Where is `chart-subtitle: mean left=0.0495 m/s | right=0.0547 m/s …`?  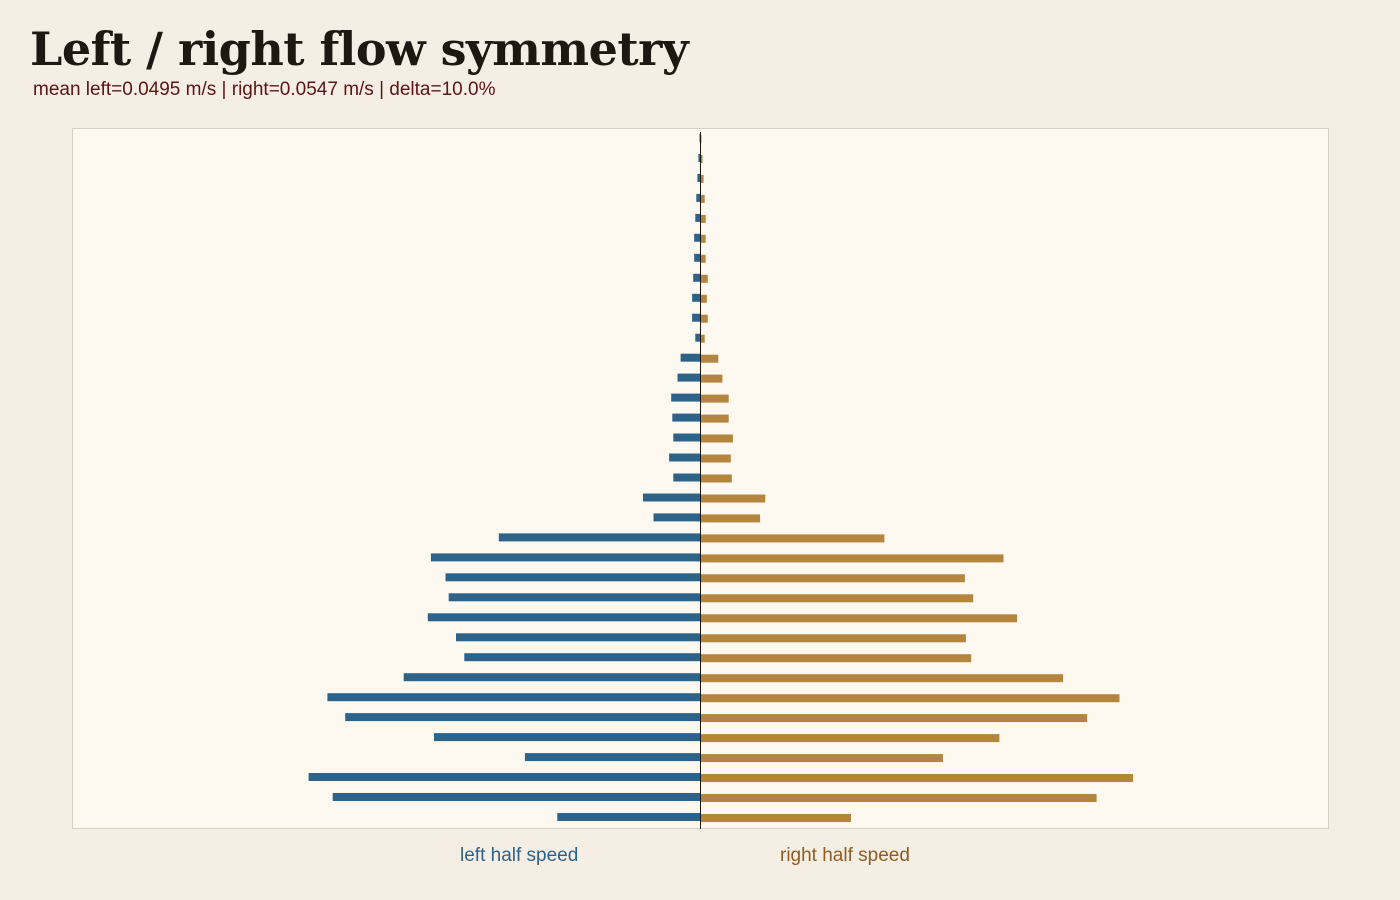
chart-subtitle: mean left=0.0495 m/s | right=0.0547 m/s … is located at coordinates (264, 89).